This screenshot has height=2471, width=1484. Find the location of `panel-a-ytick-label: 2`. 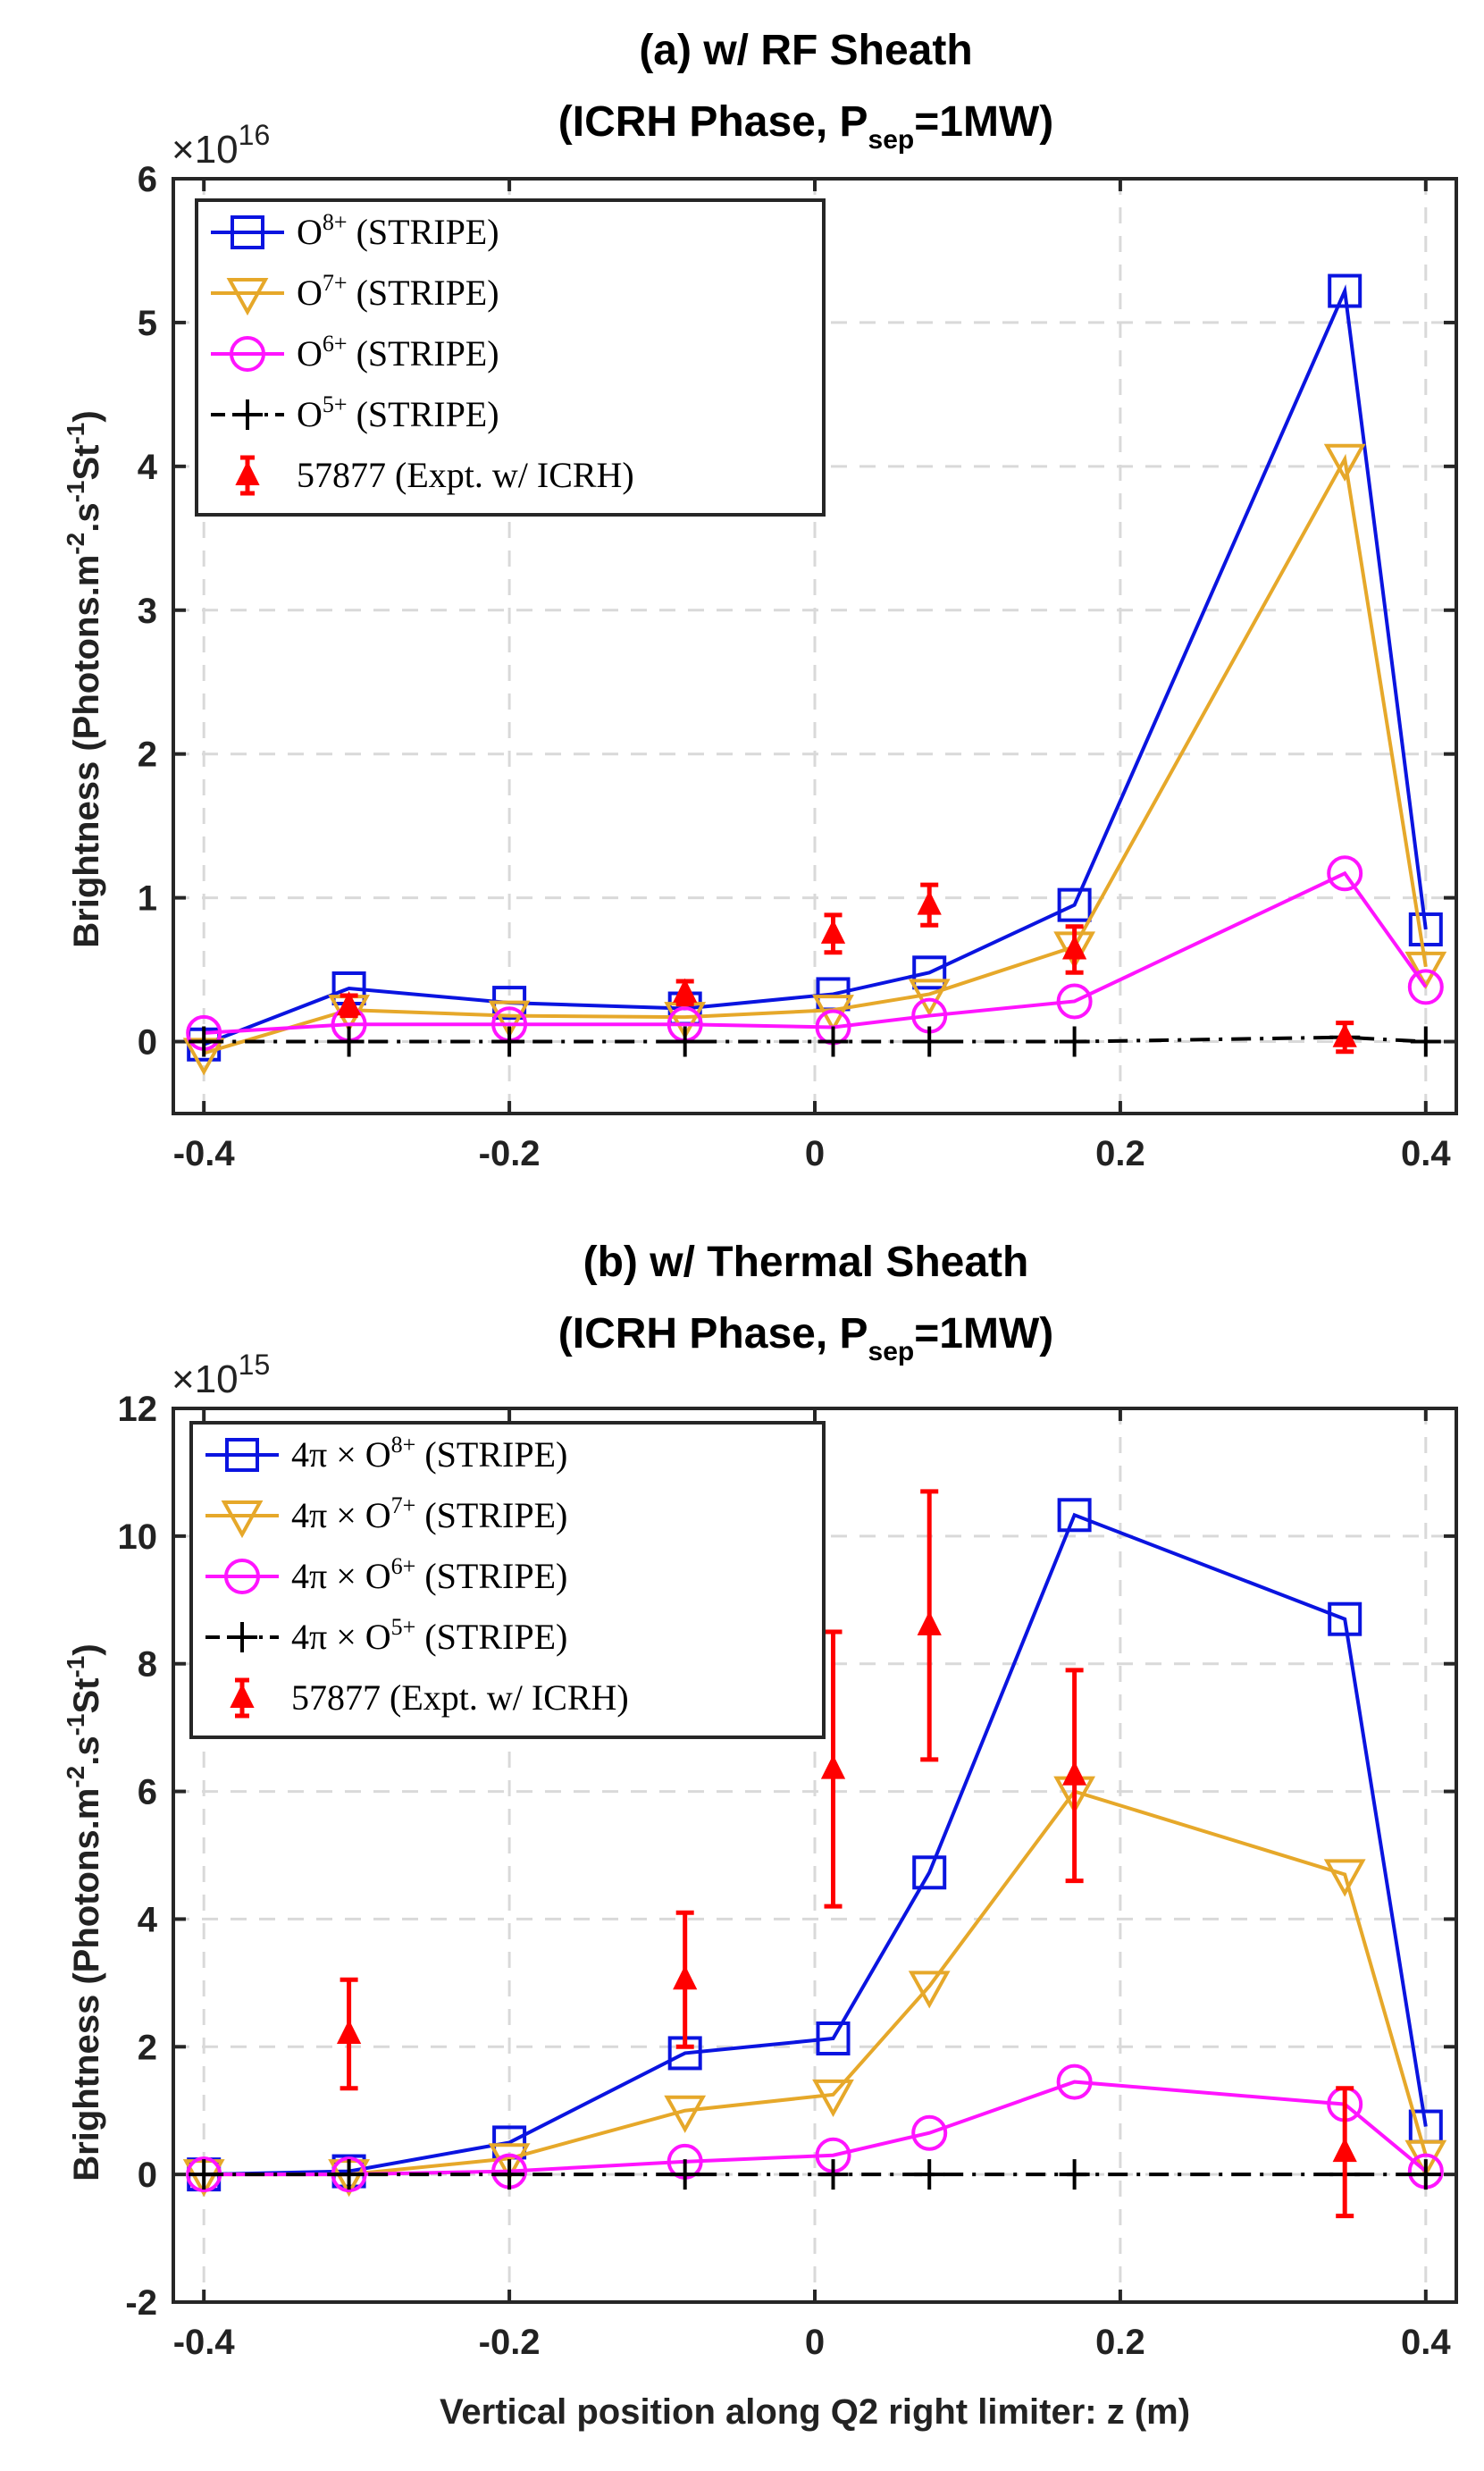

panel-a-ytick-label: 2 is located at coordinates (147, 755).